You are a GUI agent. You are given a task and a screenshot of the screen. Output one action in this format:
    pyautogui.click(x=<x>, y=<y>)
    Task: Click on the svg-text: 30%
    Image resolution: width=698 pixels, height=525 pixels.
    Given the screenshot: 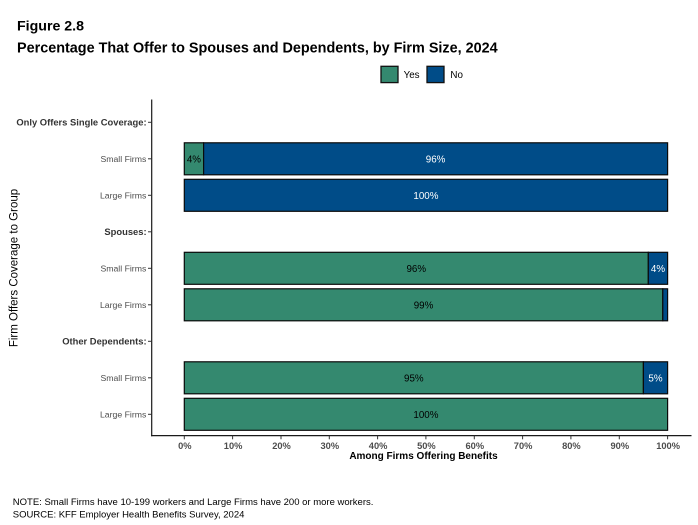 What is the action you would take?
    pyautogui.click(x=329, y=446)
    